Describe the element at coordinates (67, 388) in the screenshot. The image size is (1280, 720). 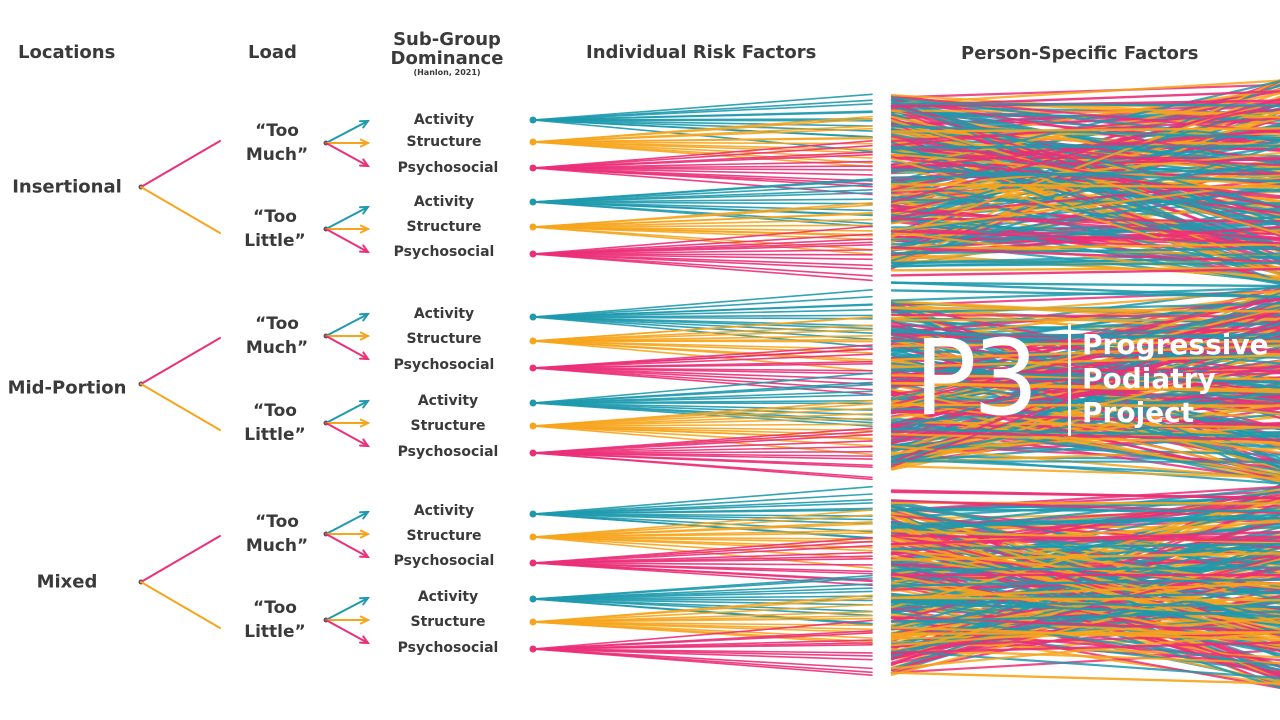
I see `location-mid-portion: Mid-Portion` at that location.